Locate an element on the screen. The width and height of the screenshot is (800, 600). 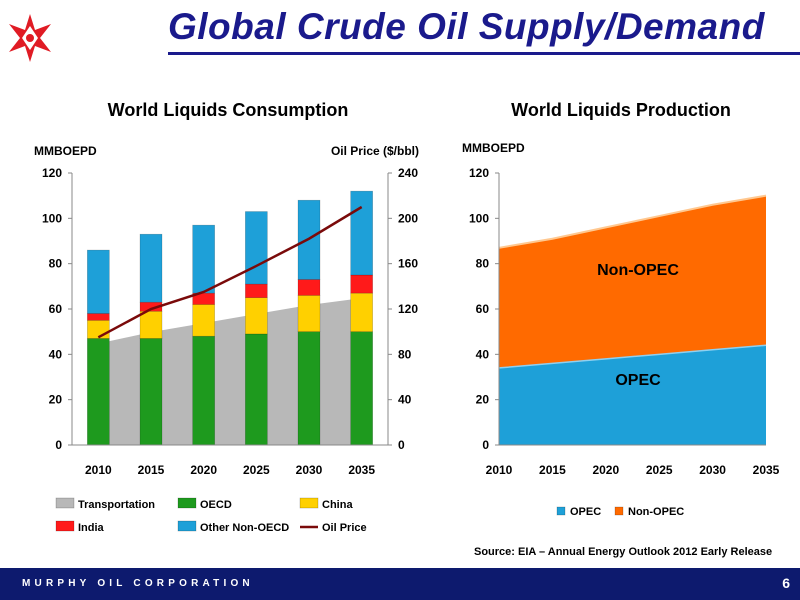
production-ytick-label: 80 is located at coordinates (483, 264).